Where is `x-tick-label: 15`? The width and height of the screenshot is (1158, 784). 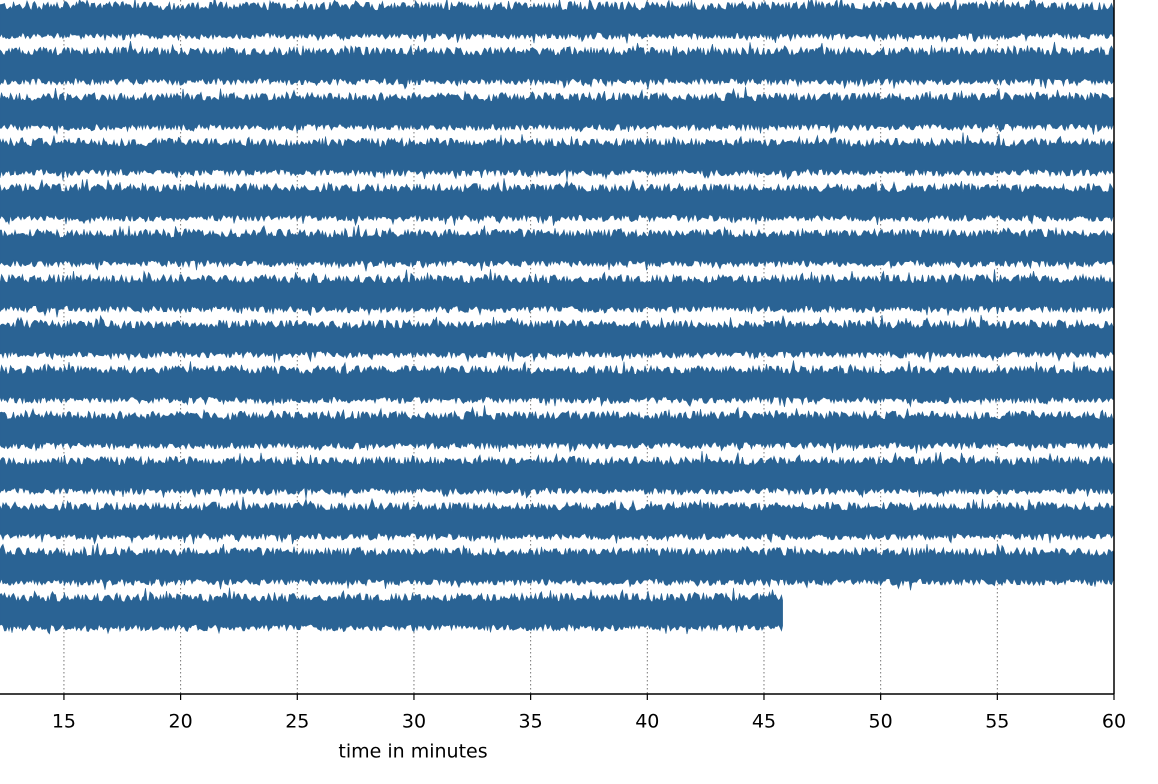 x-tick-label: 15 is located at coordinates (64, 722).